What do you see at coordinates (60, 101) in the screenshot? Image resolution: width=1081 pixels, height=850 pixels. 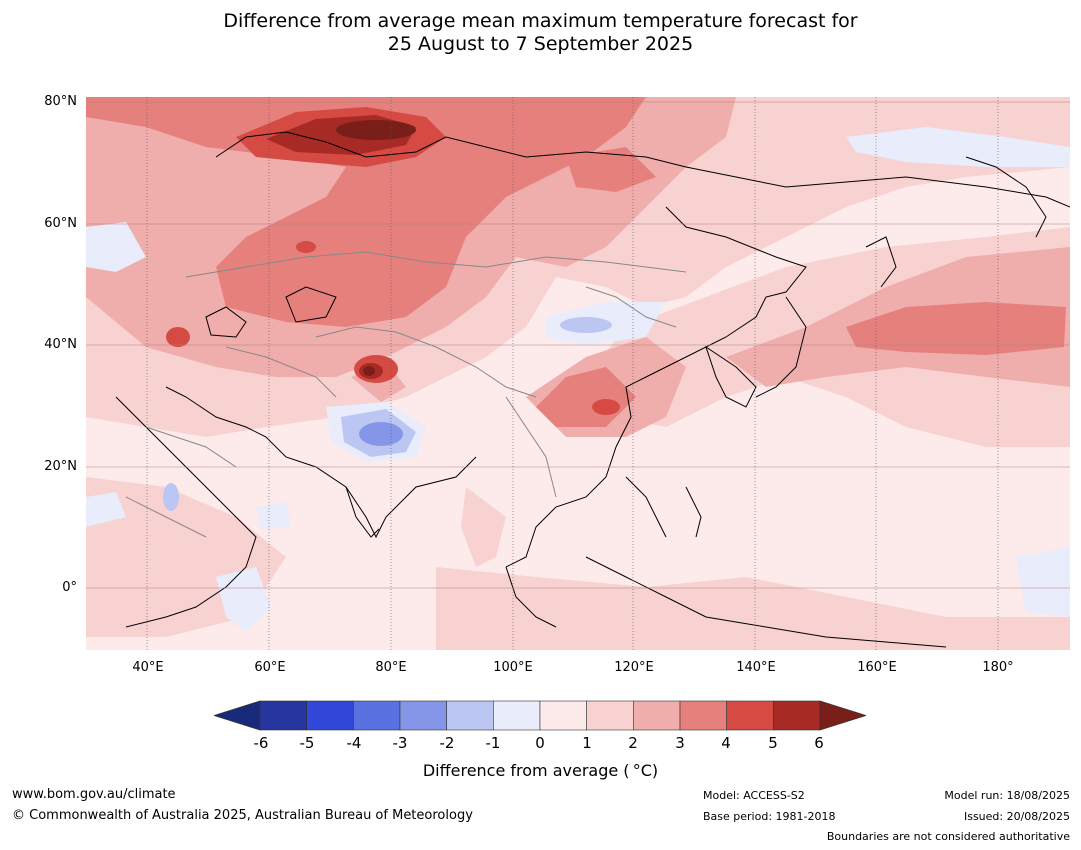 I see `lat-label-80n: 80°N` at bounding box center [60, 101].